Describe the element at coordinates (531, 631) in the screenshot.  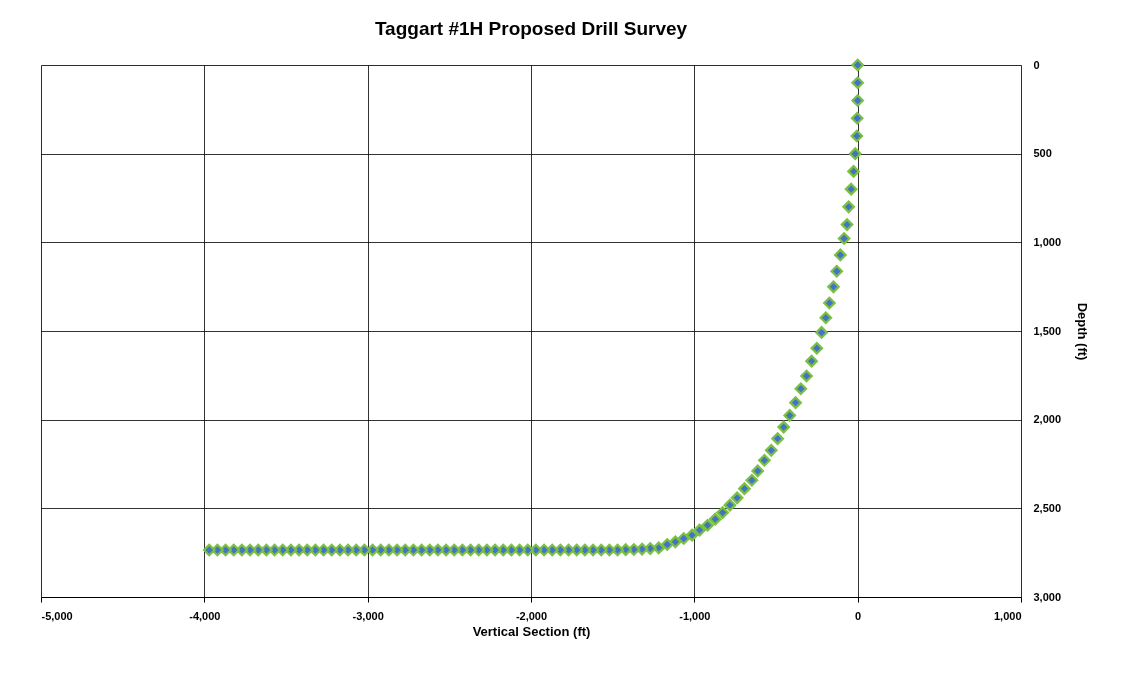
I see `x-axis-title: Vertical Section (ft)` at that location.